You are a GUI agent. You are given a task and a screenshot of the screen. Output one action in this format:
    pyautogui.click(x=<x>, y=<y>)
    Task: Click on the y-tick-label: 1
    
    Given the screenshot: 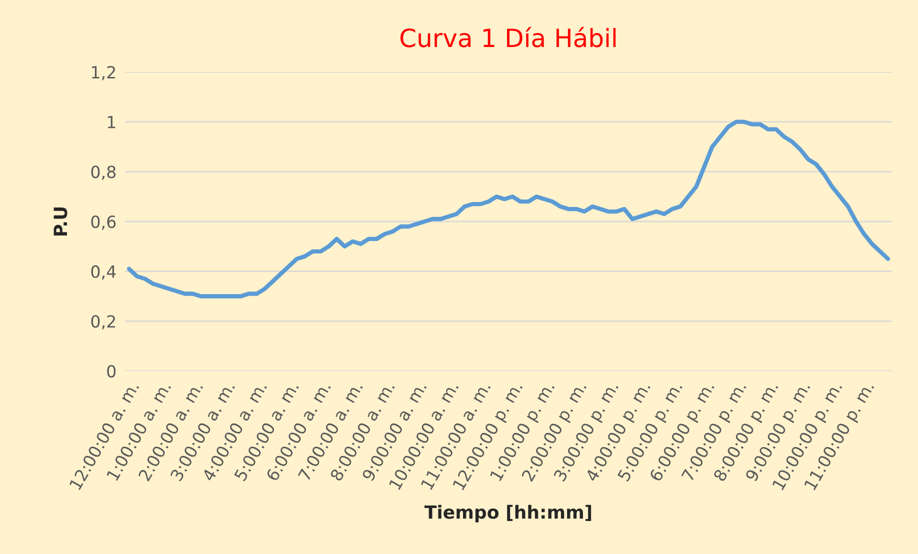 What is the action you would take?
    pyautogui.click(x=112, y=122)
    